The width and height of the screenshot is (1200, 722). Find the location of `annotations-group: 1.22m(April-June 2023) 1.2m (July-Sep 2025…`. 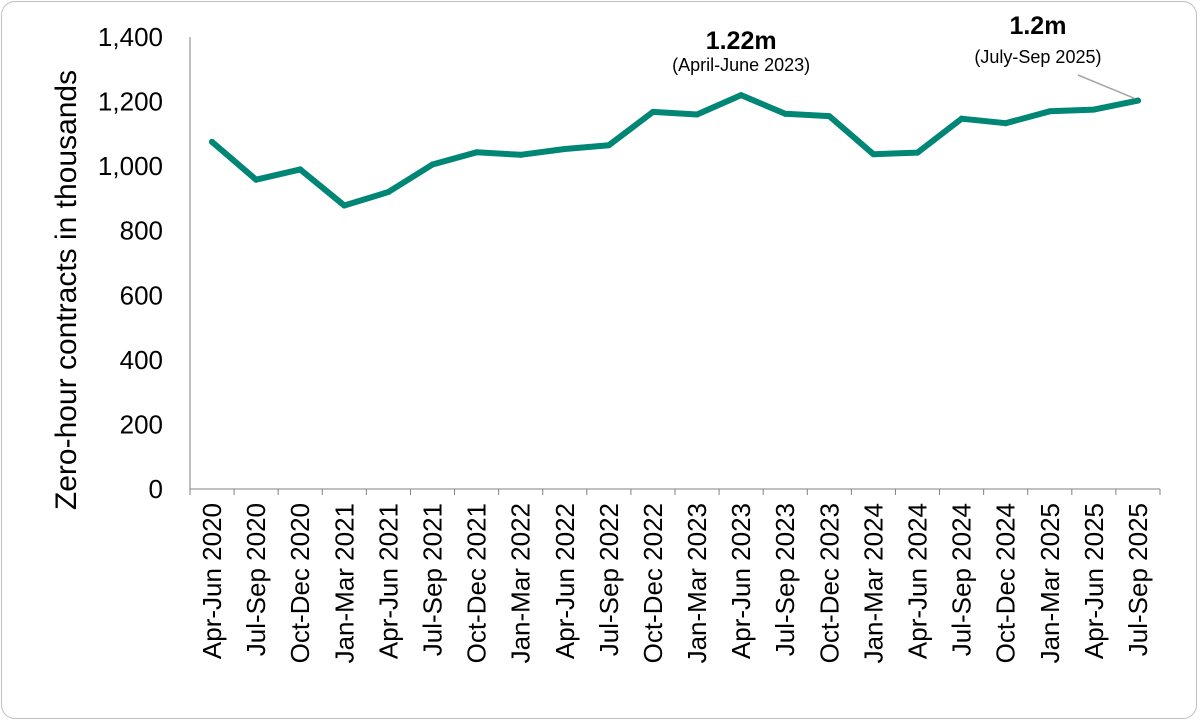

annotations-group: 1.22m(April-June 2023) 1.2m (July-Sep 2025… is located at coordinates (904, 56).